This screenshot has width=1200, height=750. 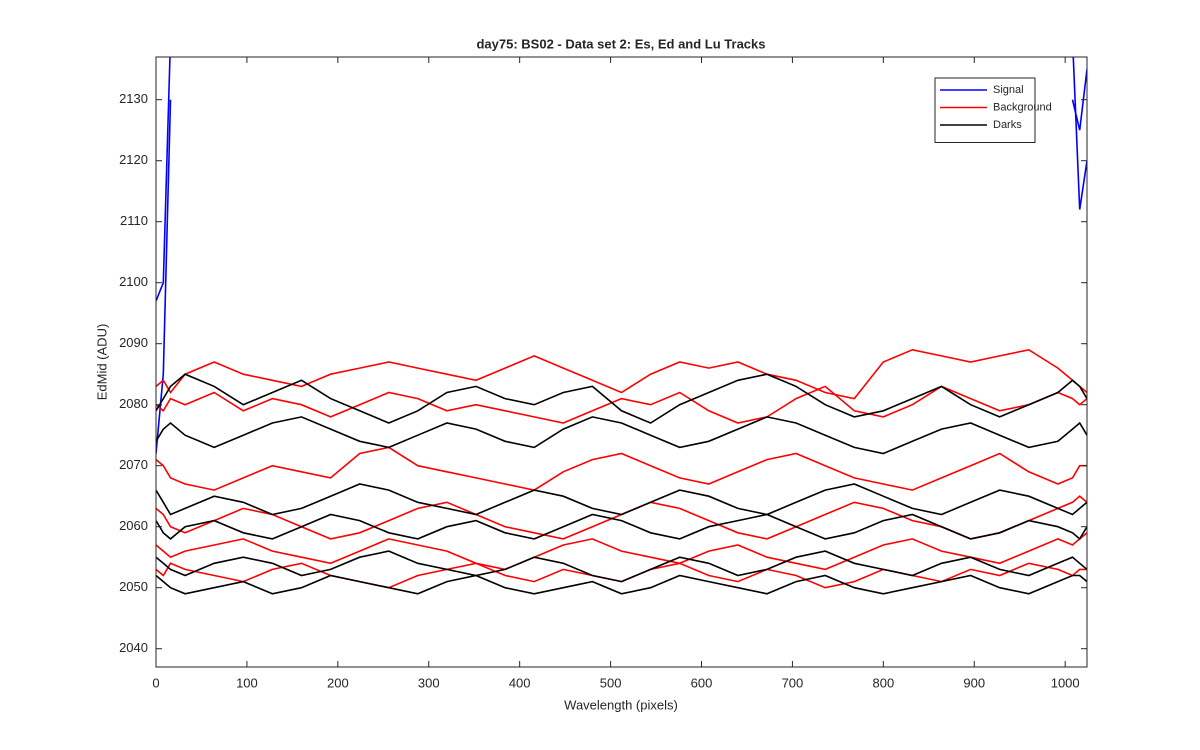 I want to click on x-tick-label: 100, so click(x=247, y=682).